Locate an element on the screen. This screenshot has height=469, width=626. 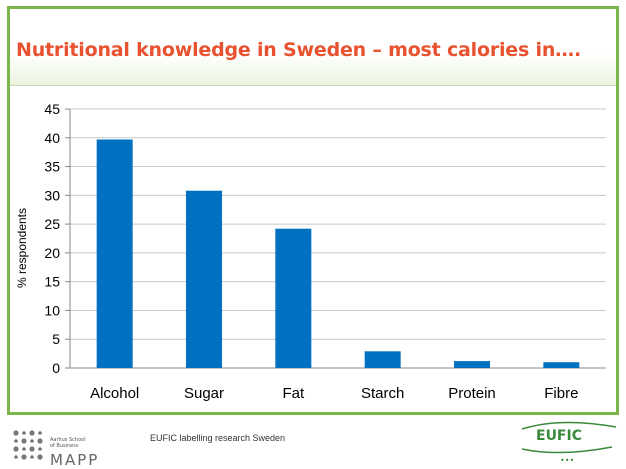
eufic-logo: ••• EUFIC is located at coordinates (570, 442).